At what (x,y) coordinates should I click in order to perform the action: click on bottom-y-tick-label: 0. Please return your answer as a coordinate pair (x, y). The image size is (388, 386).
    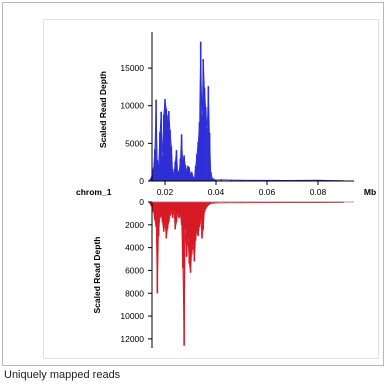
    Looking at the image, I should click on (141, 202).